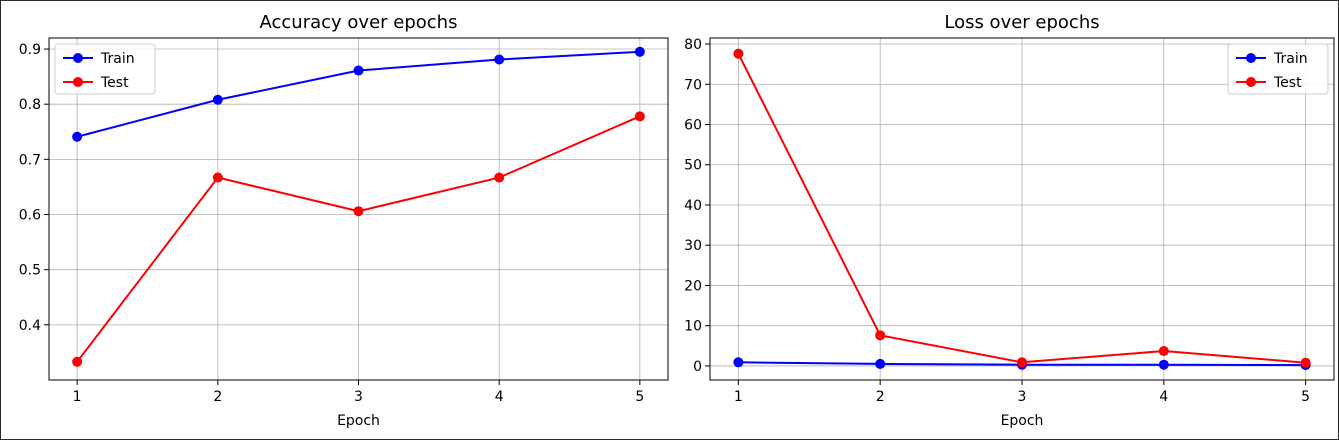 The height and width of the screenshot is (441, 1339). What do you see at coordinates (30, 105) in the screenshot?
I see `y-tick-label: 0.8` at bounding box center [30, 105].